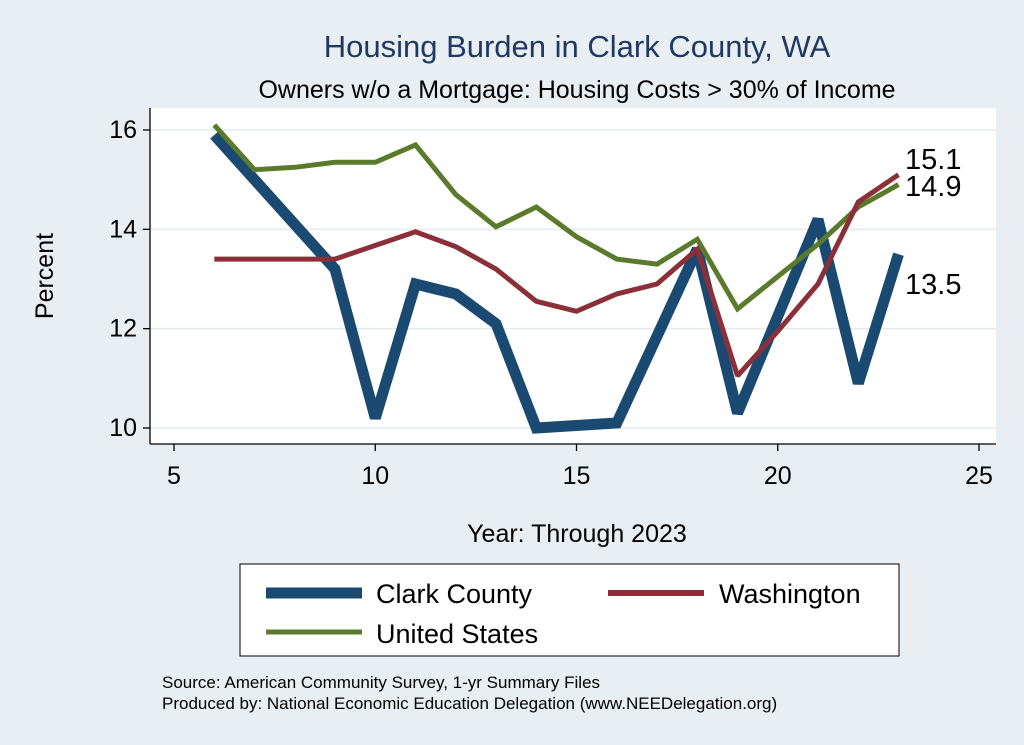 This screenshot has width=1024, height=745. What do you see at coordinates (45, 276) in the screenshot?
I see `y-axis-label: Percent` at bounding box center [45, 276].